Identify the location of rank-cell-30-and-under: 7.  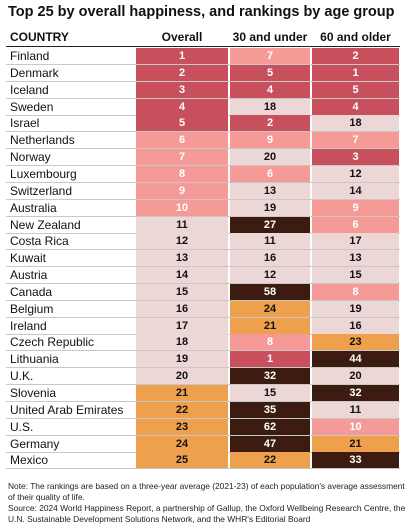
(270, 56).